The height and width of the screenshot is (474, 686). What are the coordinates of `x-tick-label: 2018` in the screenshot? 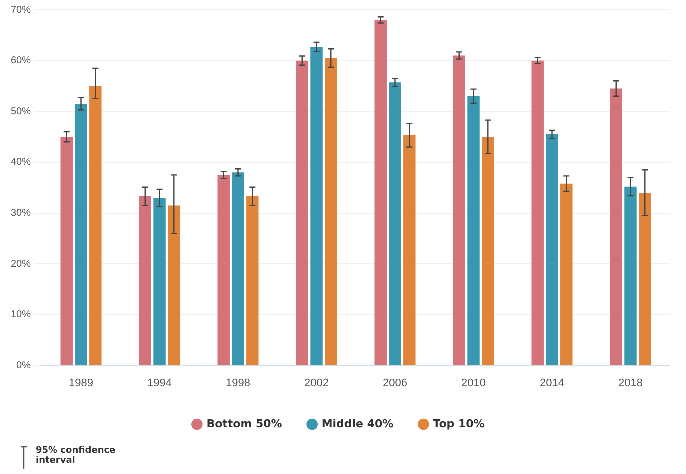 It's located at (630, 383).